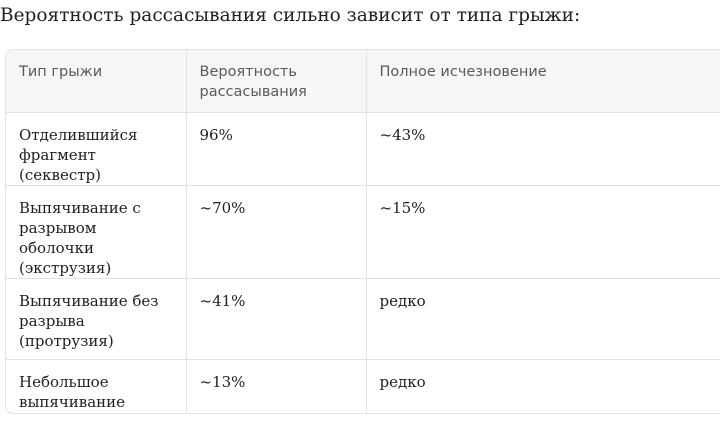  What do you see at coordinates (96, 81) in the screenshot?
I see `header-hernia-type: Тип грыжи` at bounding box center [96, 81].